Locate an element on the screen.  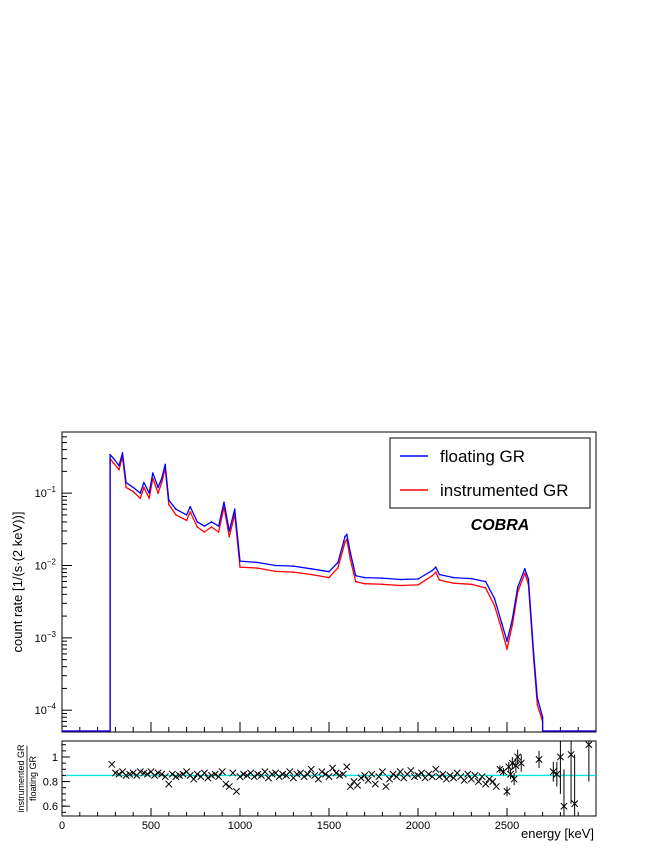
y-tick-exponent: −4 is located at coordinates (52, 706).